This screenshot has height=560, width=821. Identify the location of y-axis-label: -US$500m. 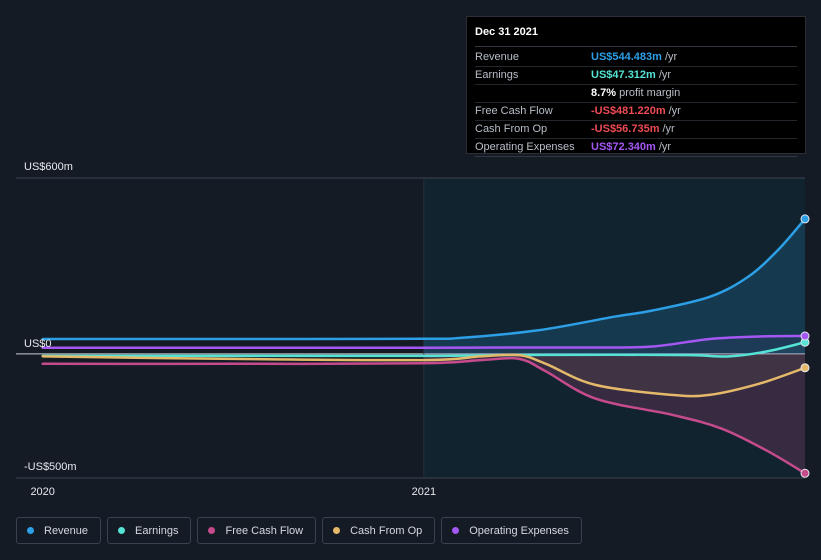
(50, 467).